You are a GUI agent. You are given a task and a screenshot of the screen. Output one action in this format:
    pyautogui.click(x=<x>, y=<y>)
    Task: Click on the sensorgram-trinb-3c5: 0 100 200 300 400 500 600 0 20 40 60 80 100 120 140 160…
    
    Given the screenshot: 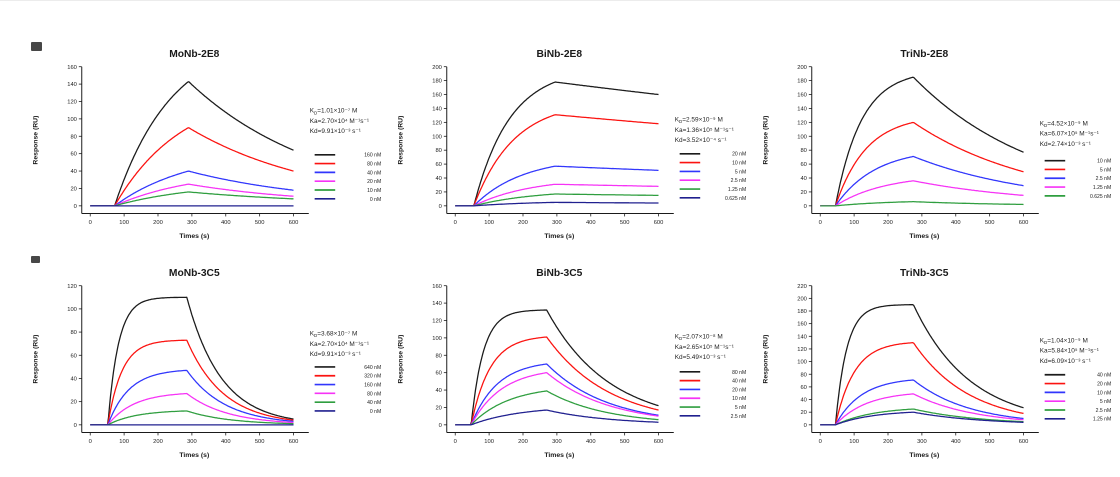 What is the action you would take?
    pyautogui.click(x=937, y=363)
    